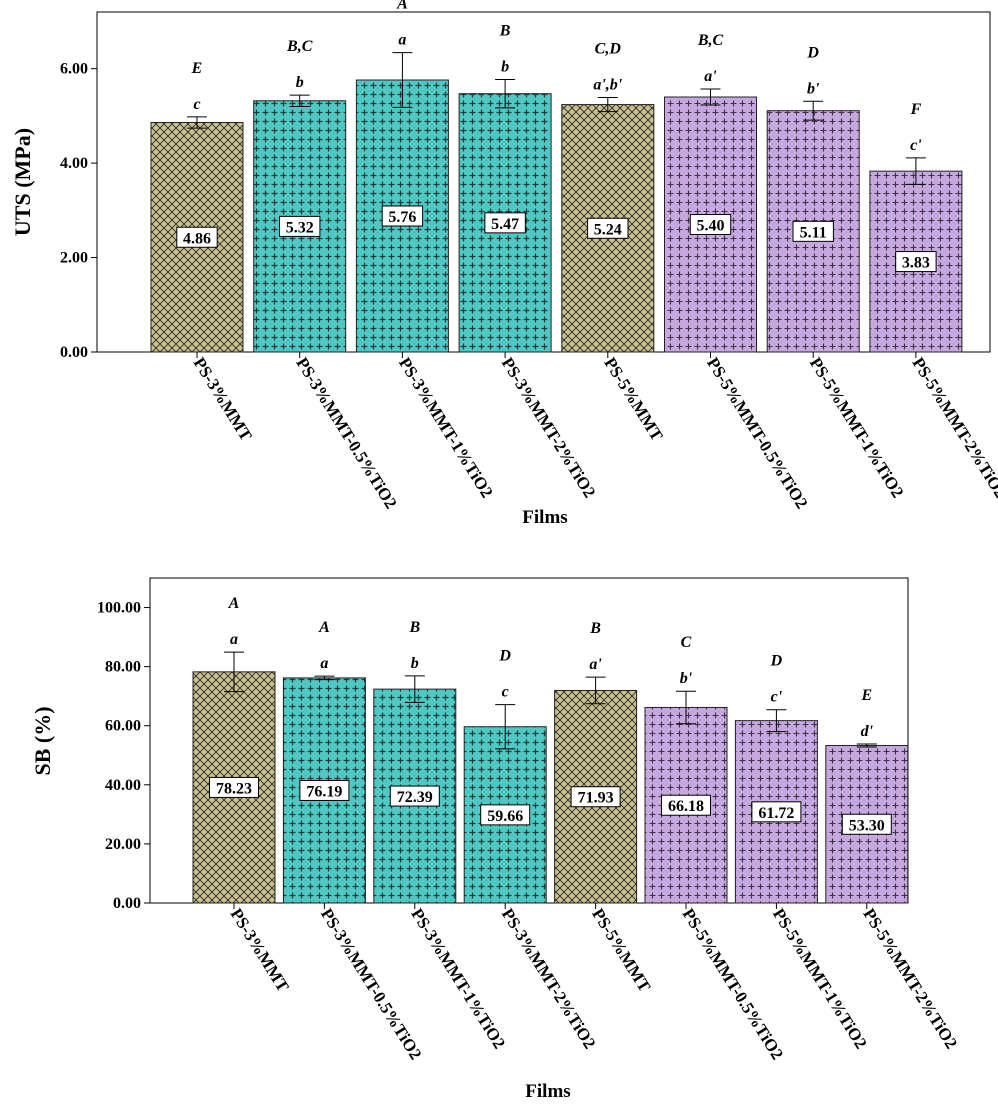 The height and width of the screenshot is (1105, 998). Describe the element at coordinates (916, 109) in the screenshot. I see `uts-sig-upper: F` at that location.